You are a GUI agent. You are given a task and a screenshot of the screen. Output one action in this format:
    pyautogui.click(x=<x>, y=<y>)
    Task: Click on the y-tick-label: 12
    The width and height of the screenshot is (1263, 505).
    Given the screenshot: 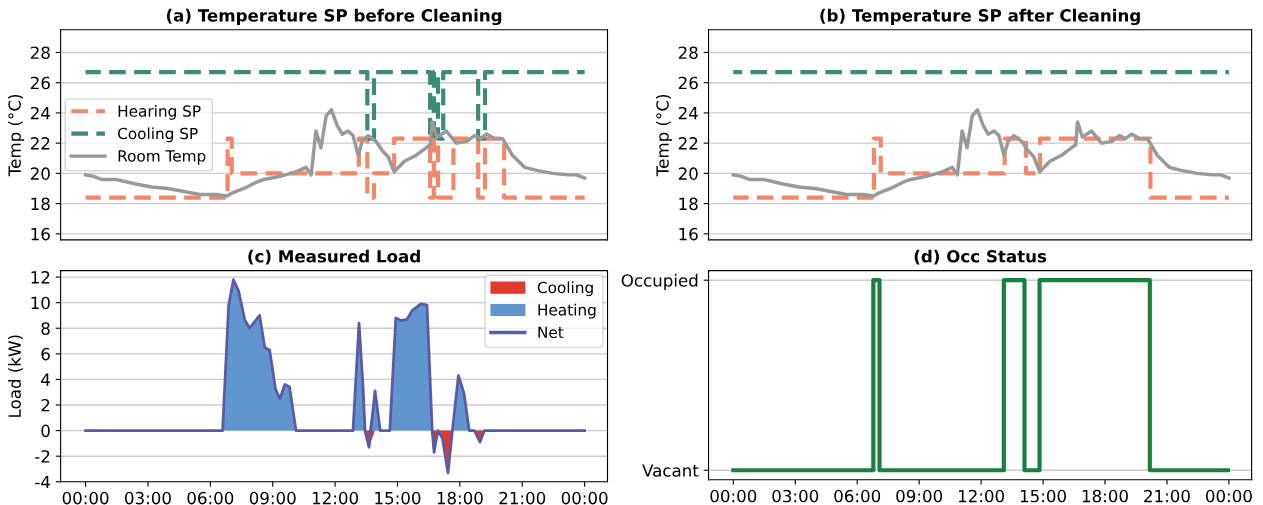 What is the action you would take?
    pyautogui.click(x=40, y=277)
    